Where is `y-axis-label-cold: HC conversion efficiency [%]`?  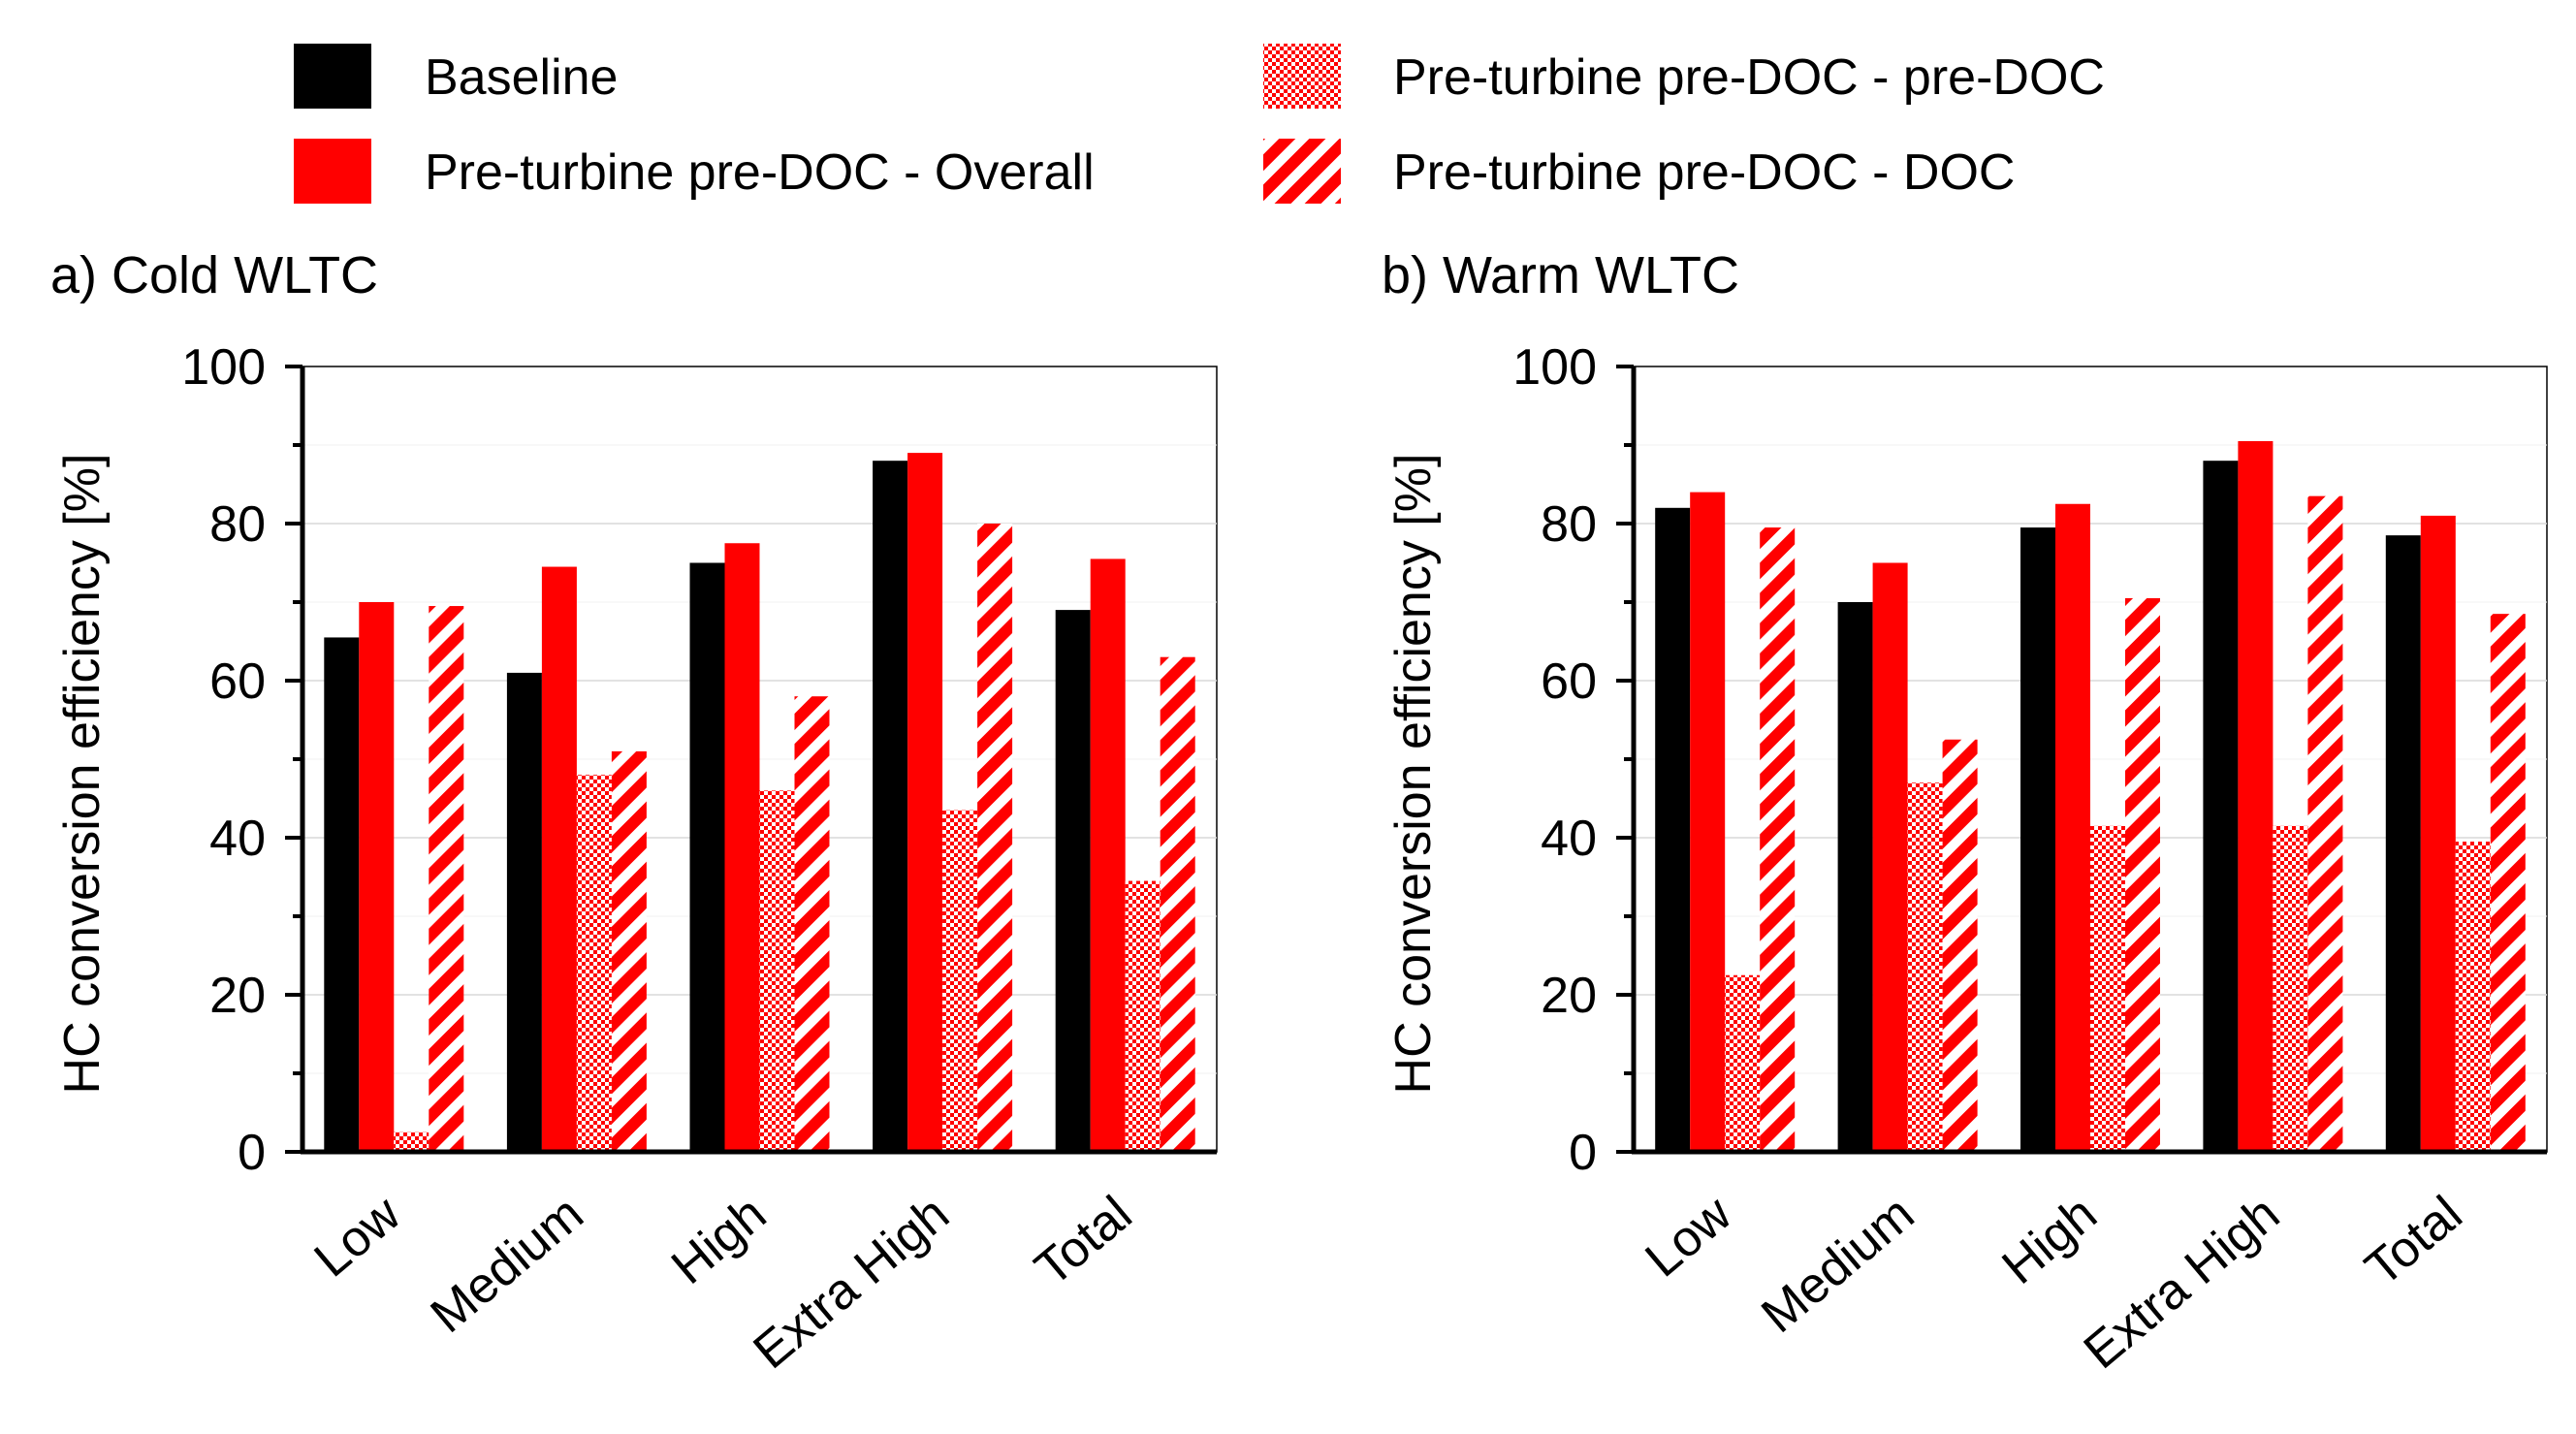 y-axis-label-cold: HC conversion efficiency [%] is located at coordinates (82, 774).